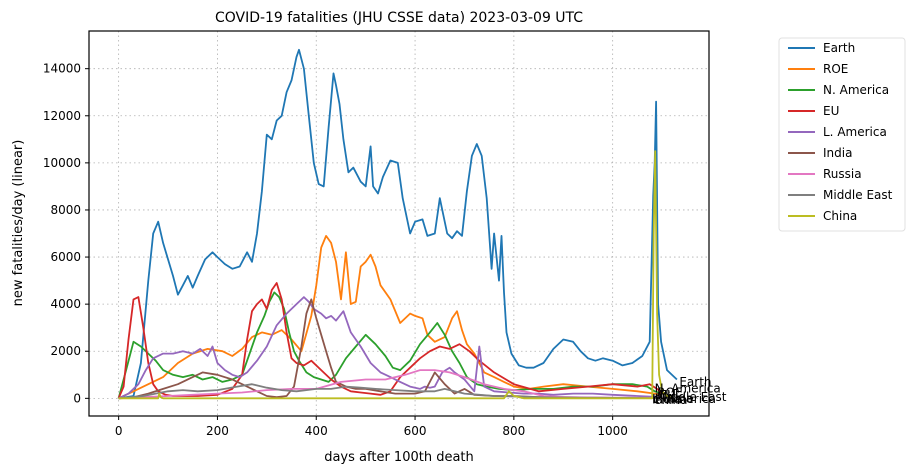 This screenshot has width=918, height=474. What do you see at coordinates (840, 216) in the screenshot?
I see `legend-entry: China` at bounding box center [840, 216].